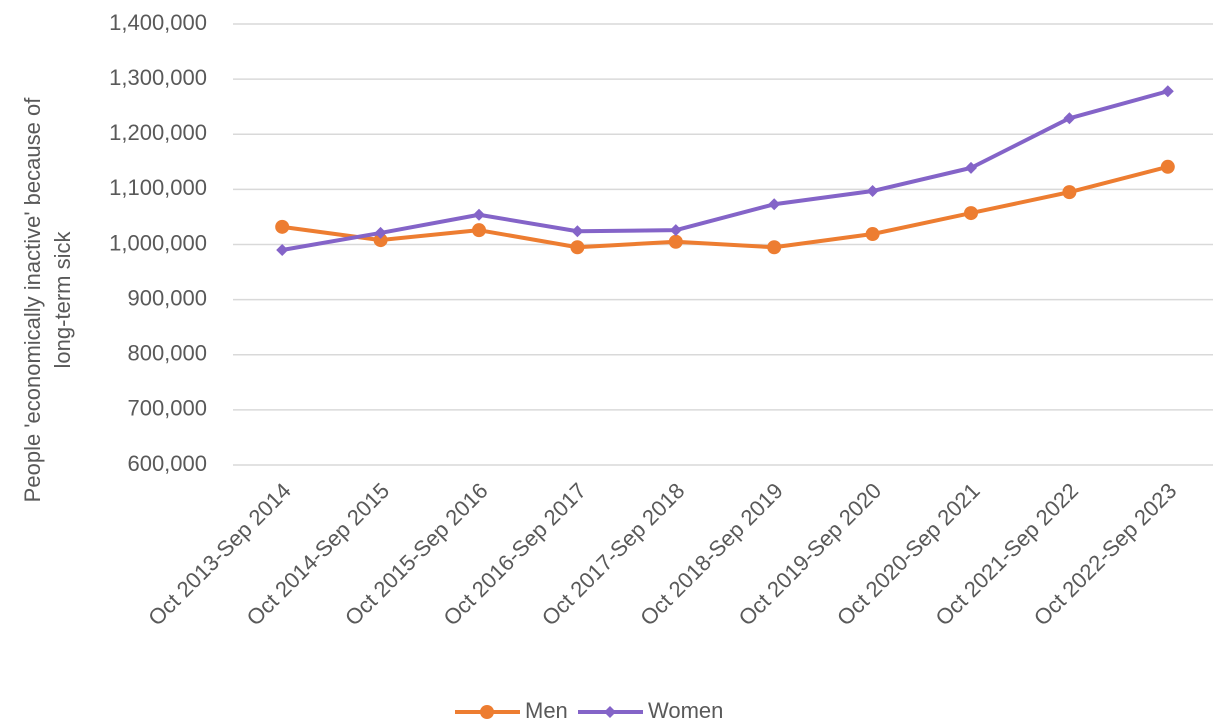 The image size is (1213, 726). What do you see at coordinates (167, 353) in the screenshot?
I see `y-tick-label: 800,000` at bounding box center [167, 353].